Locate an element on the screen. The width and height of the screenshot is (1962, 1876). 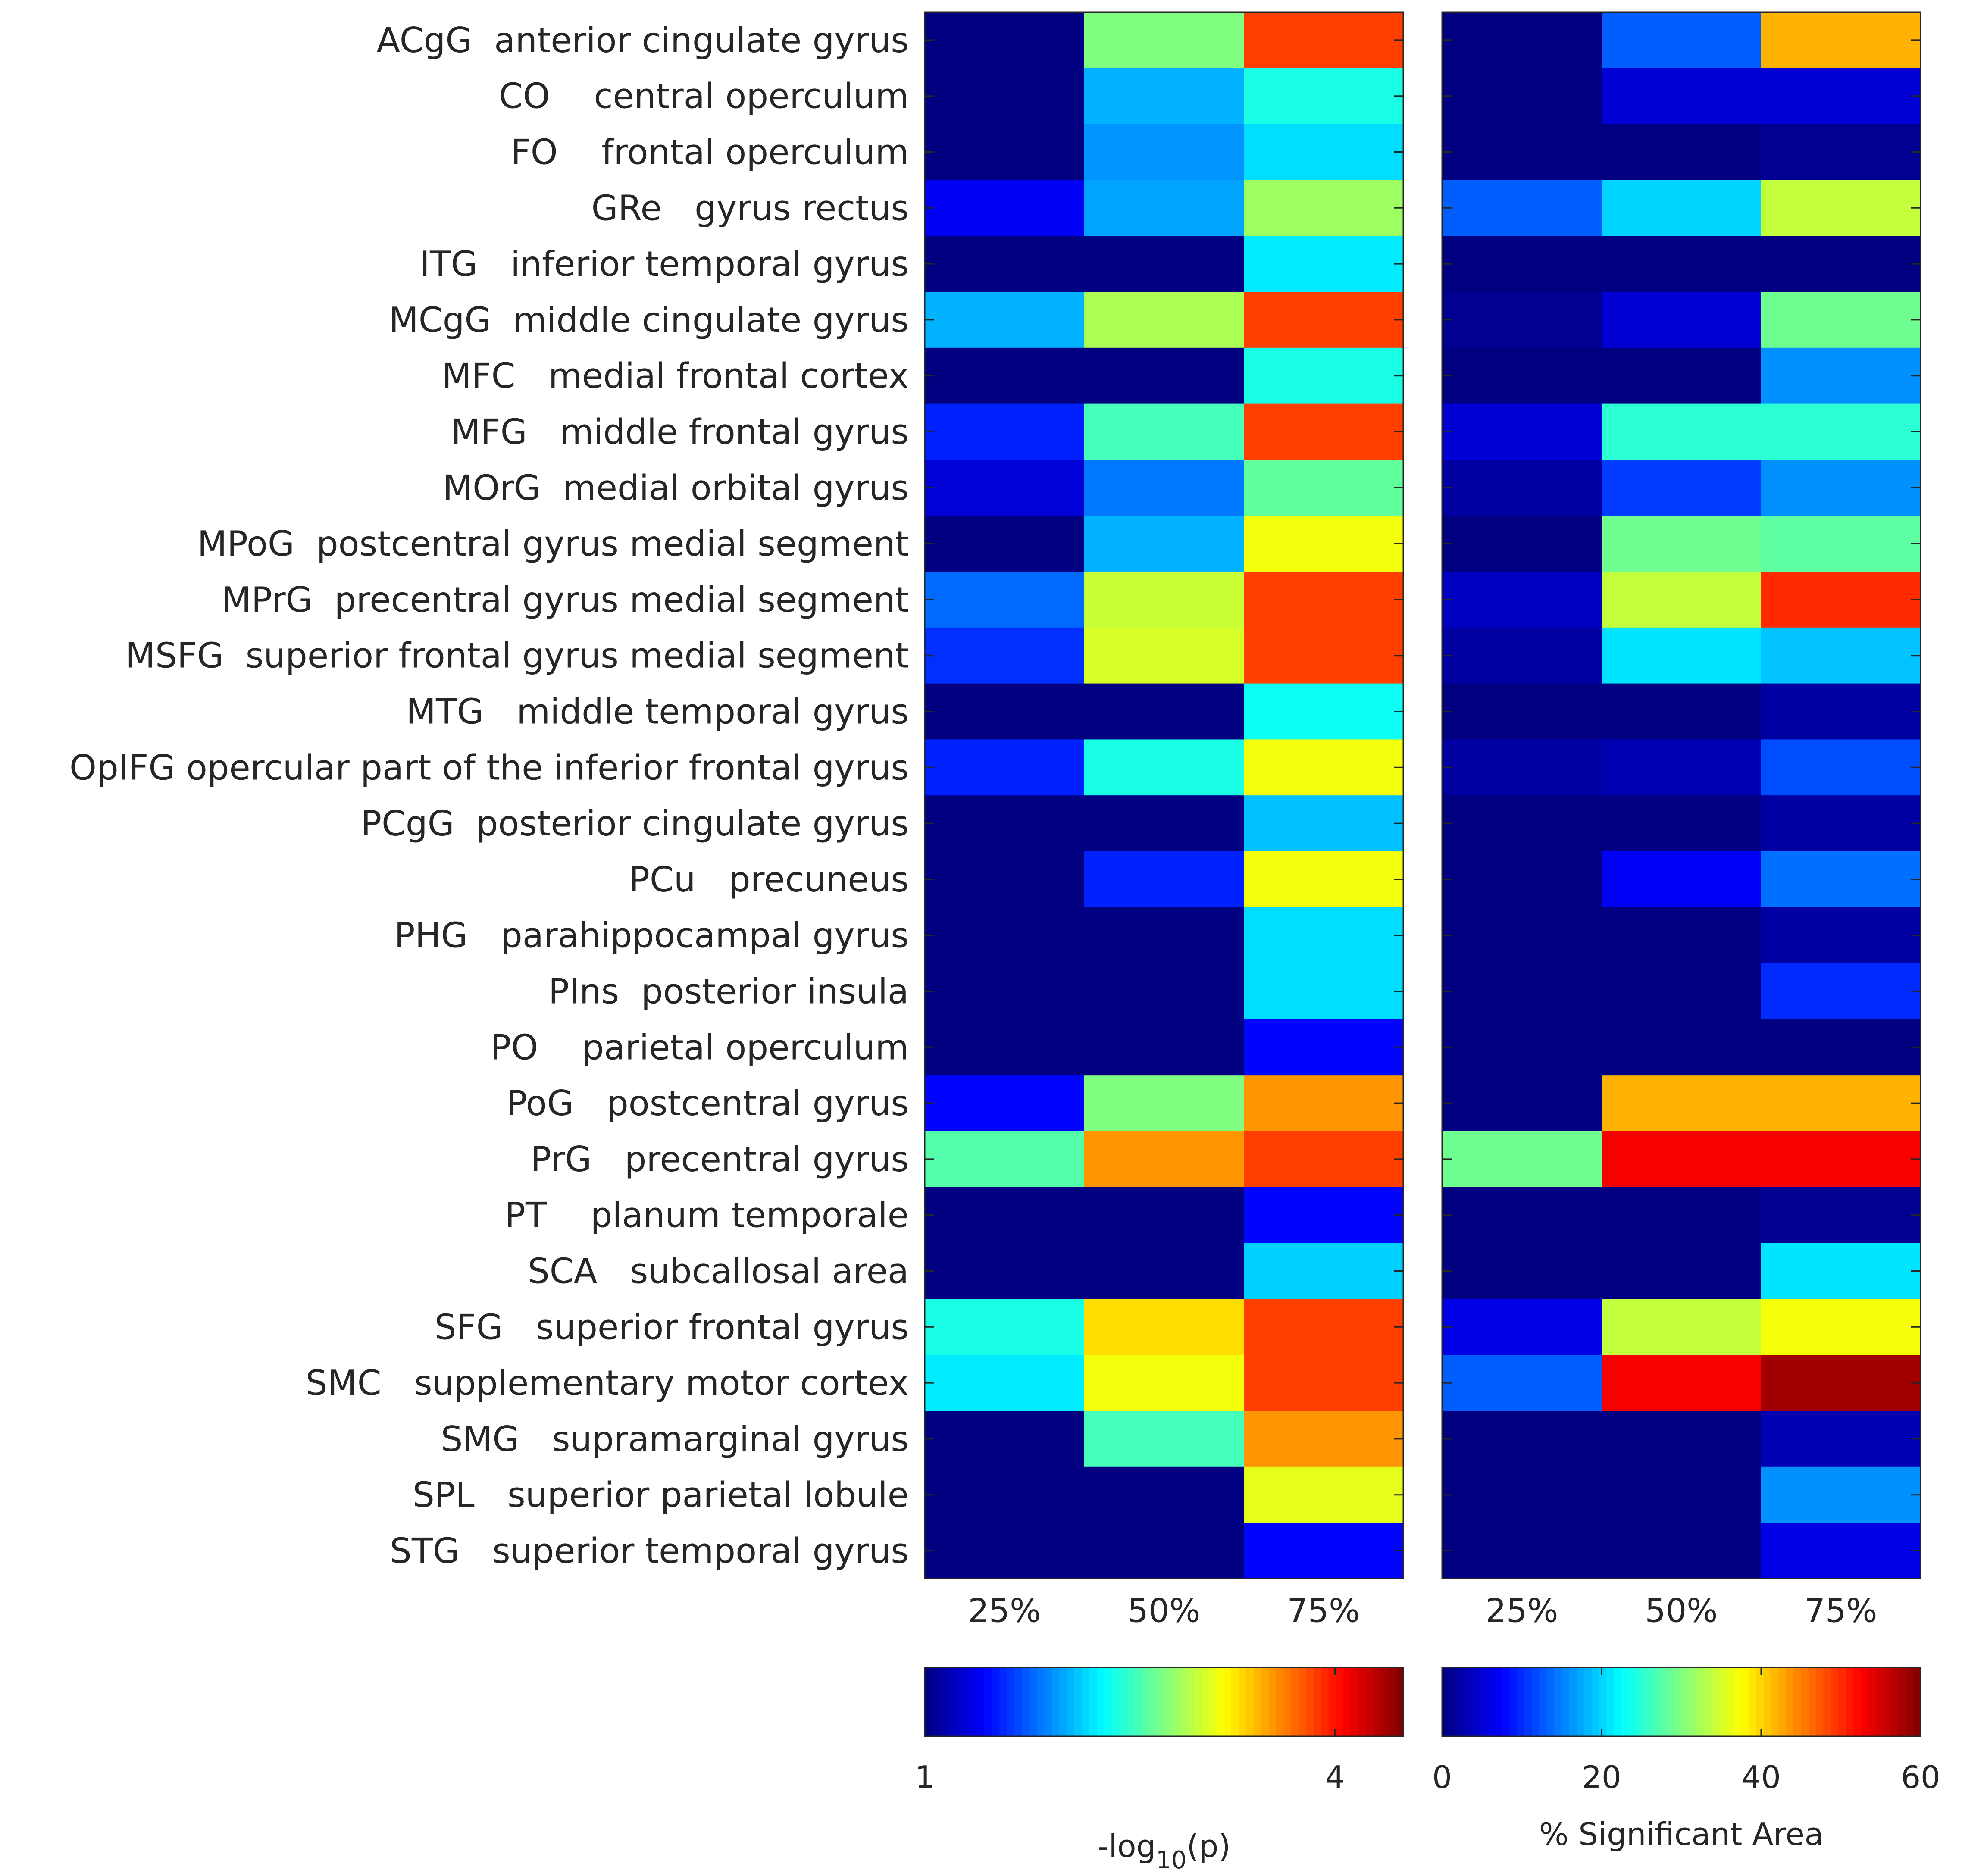
row-label: MCgG middle cingulate gyrus is located at coordinates (649, 320).